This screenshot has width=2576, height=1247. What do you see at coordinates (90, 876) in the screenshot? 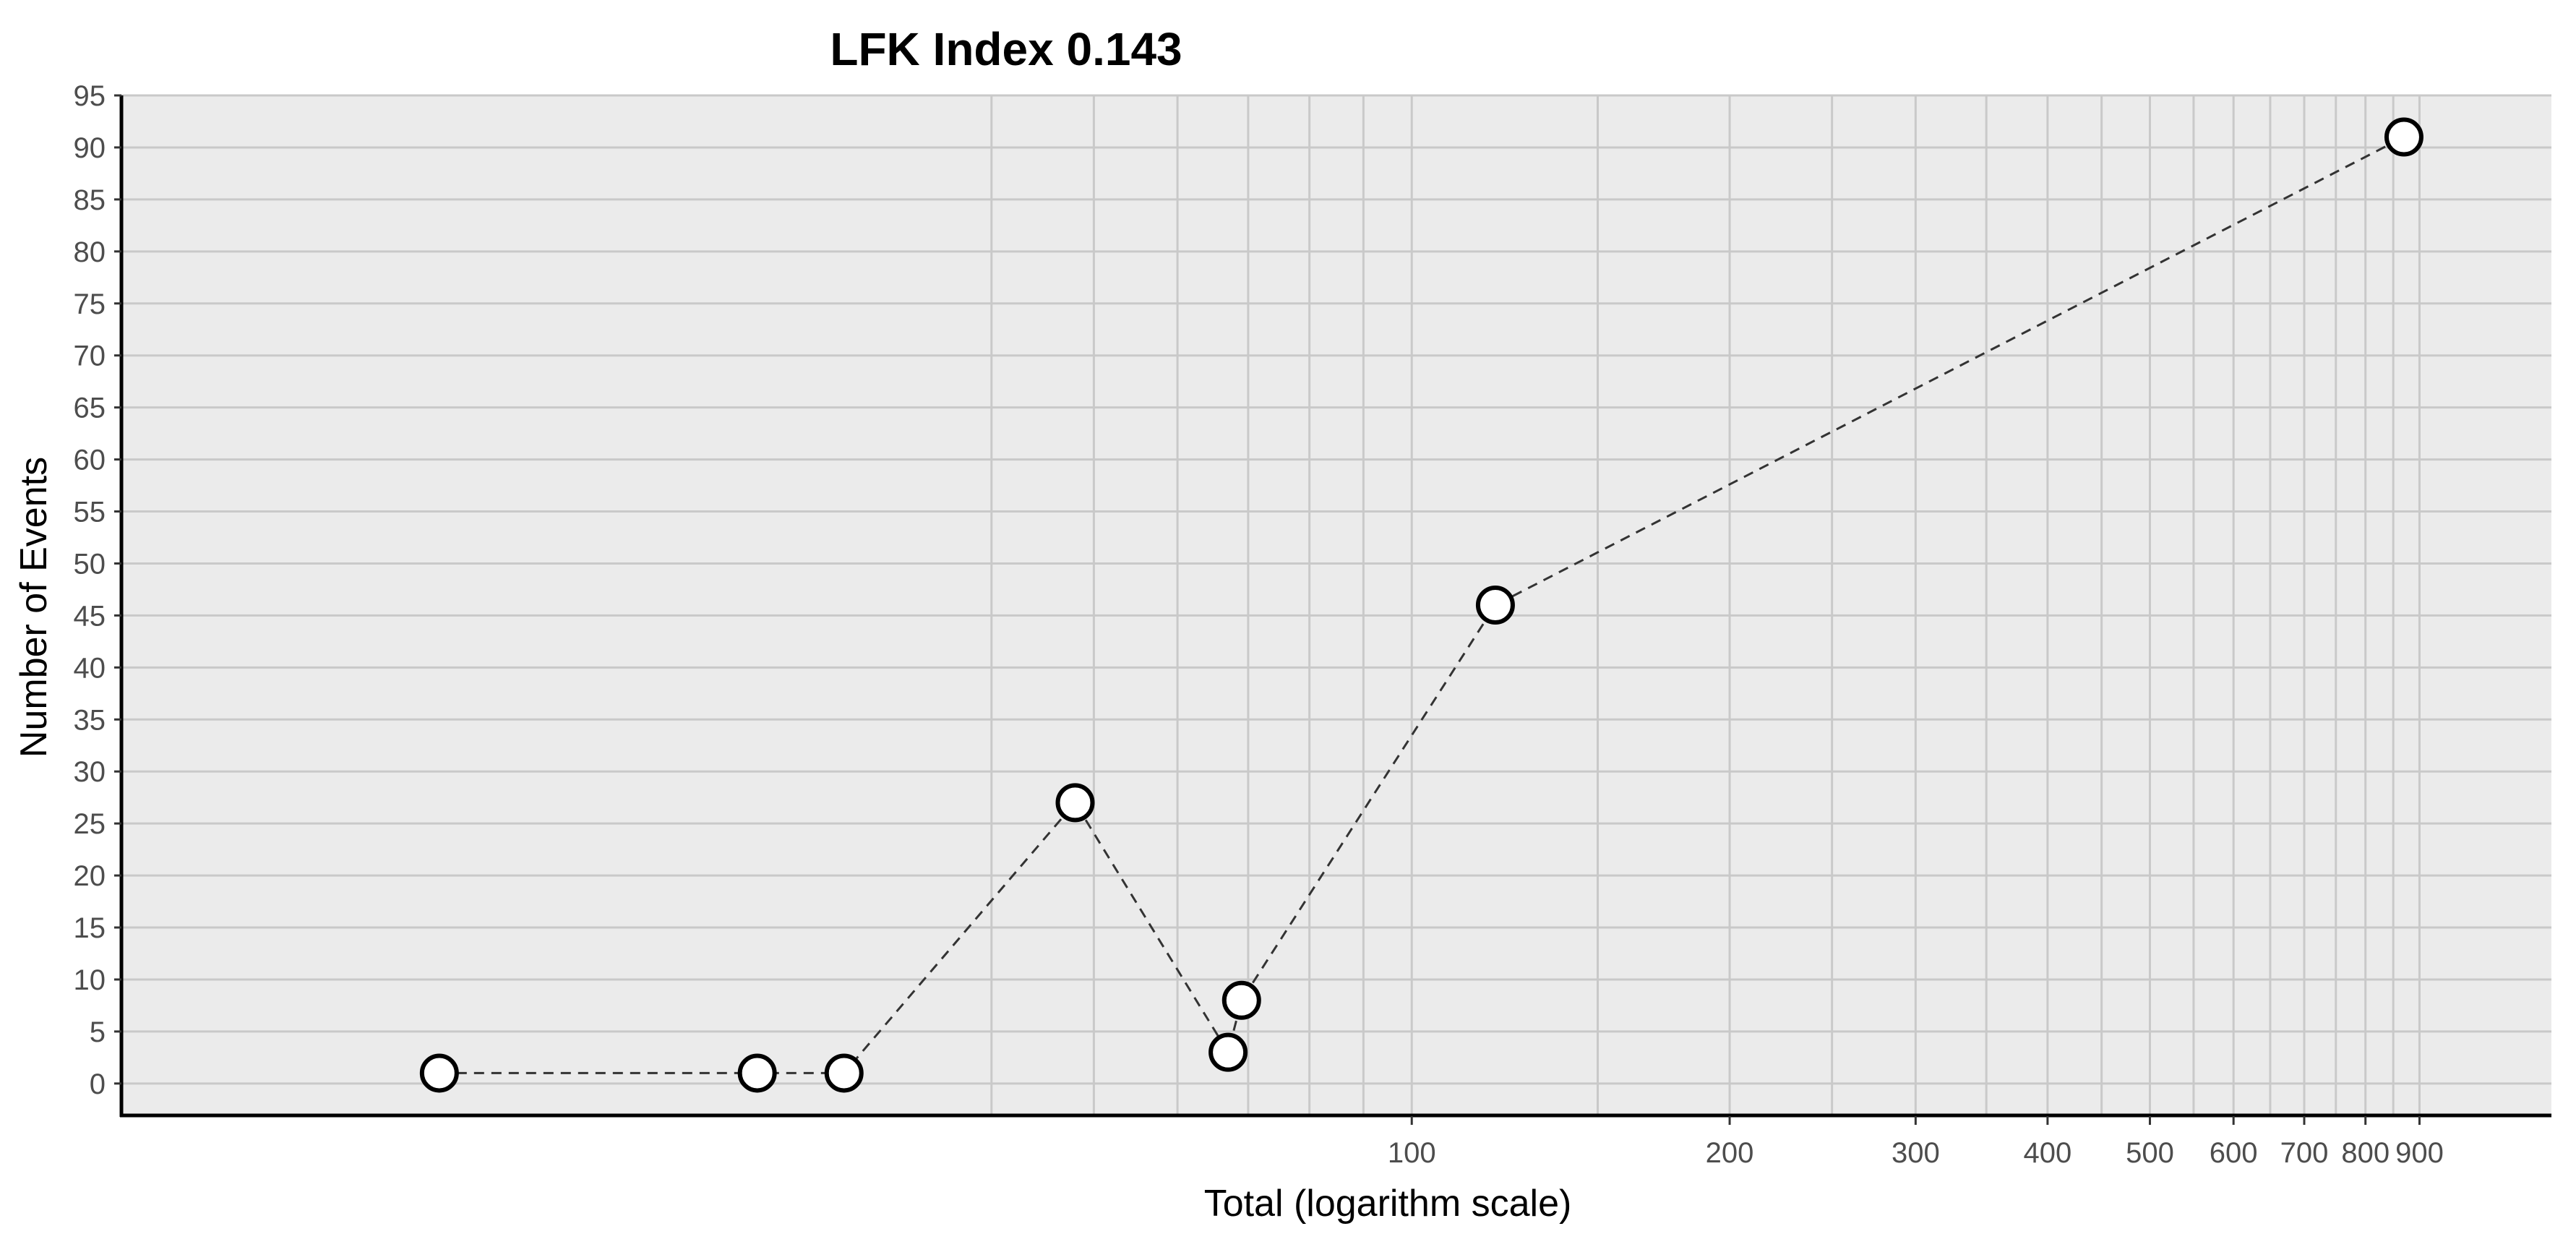
I see `y-tick-label: 20` at bounding box center [90, 876].